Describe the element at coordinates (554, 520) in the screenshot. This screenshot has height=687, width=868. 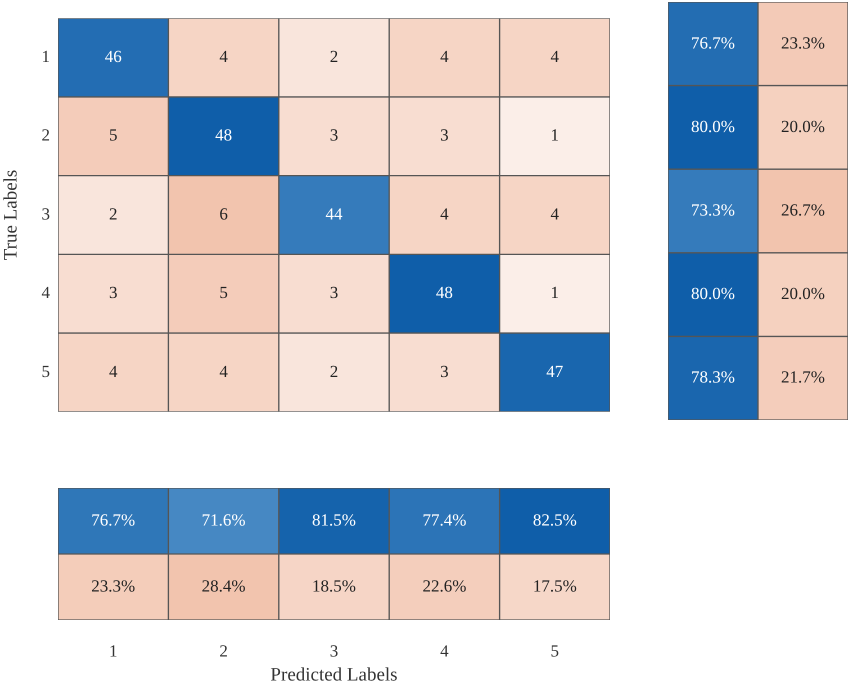
I see `data-label: 82.5%` at that location.